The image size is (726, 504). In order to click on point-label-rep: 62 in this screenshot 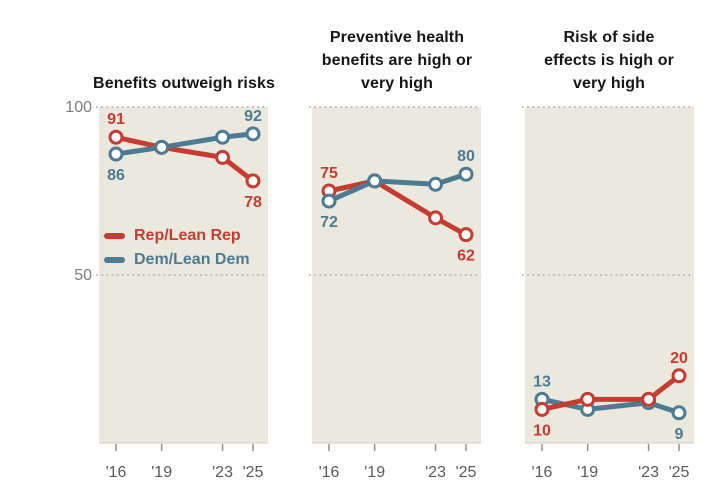, I will do `click(466, 256)`.